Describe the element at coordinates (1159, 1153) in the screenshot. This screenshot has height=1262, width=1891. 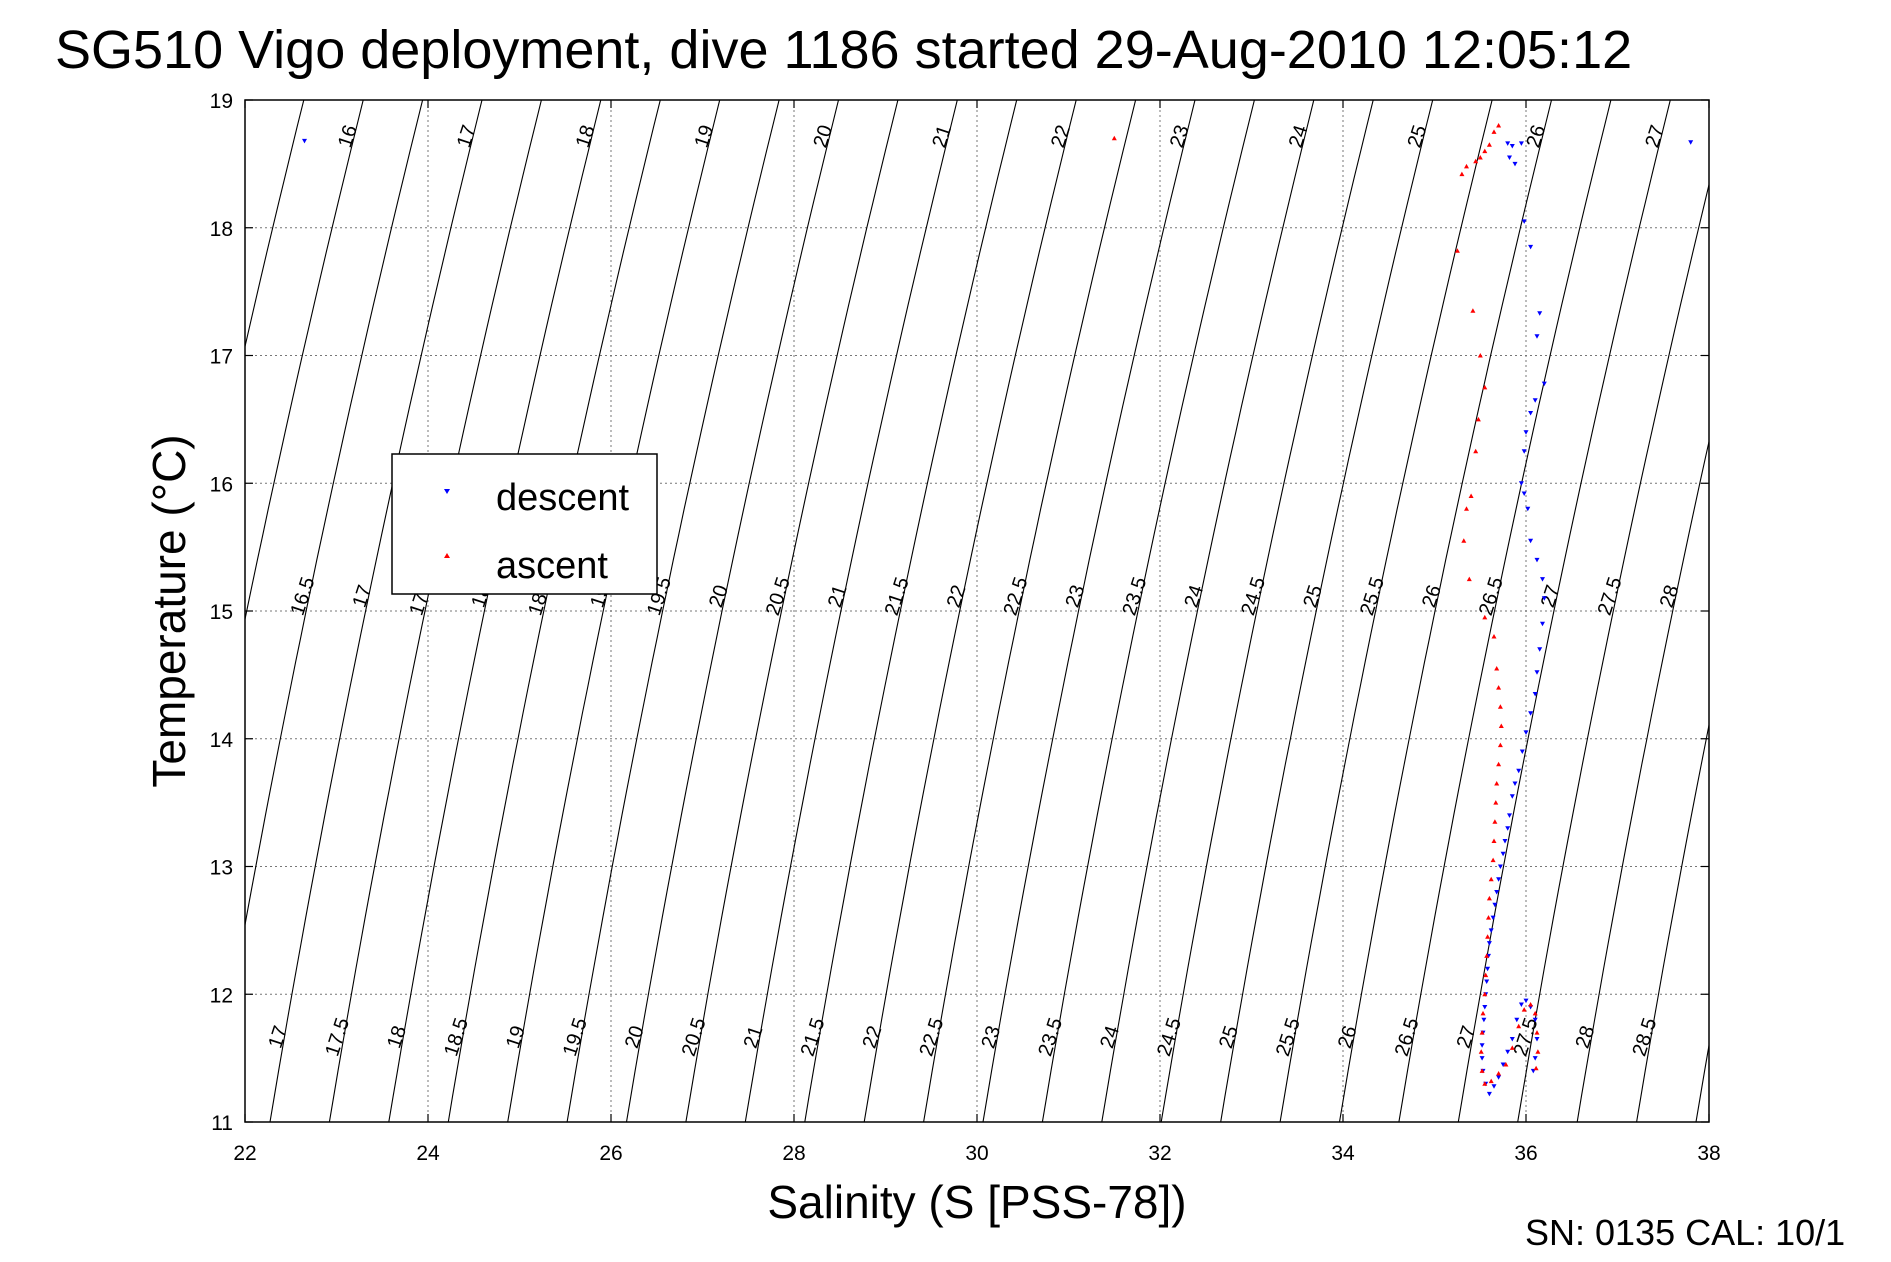
I see `x-tick-label: 32` at that location.